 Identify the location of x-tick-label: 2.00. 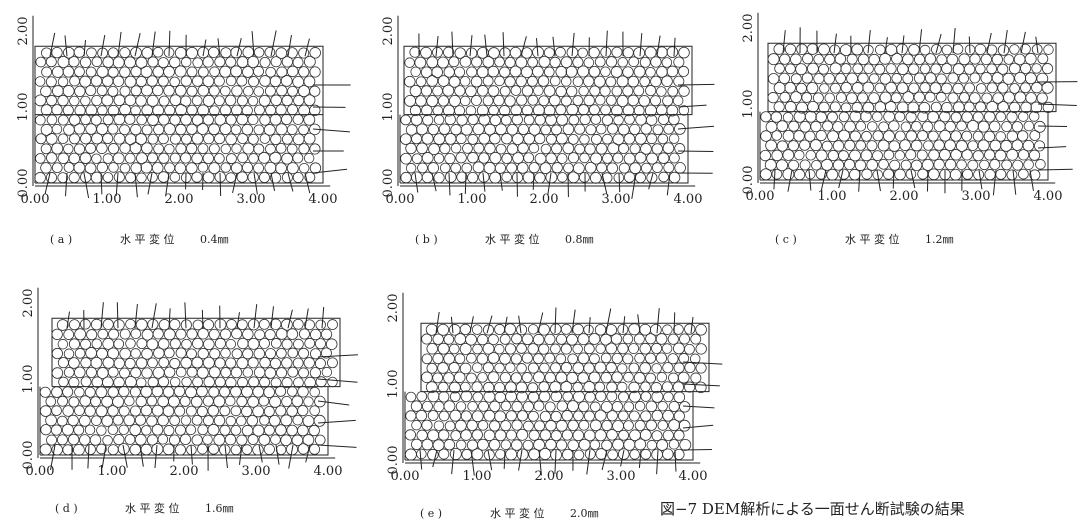
(549, 476).